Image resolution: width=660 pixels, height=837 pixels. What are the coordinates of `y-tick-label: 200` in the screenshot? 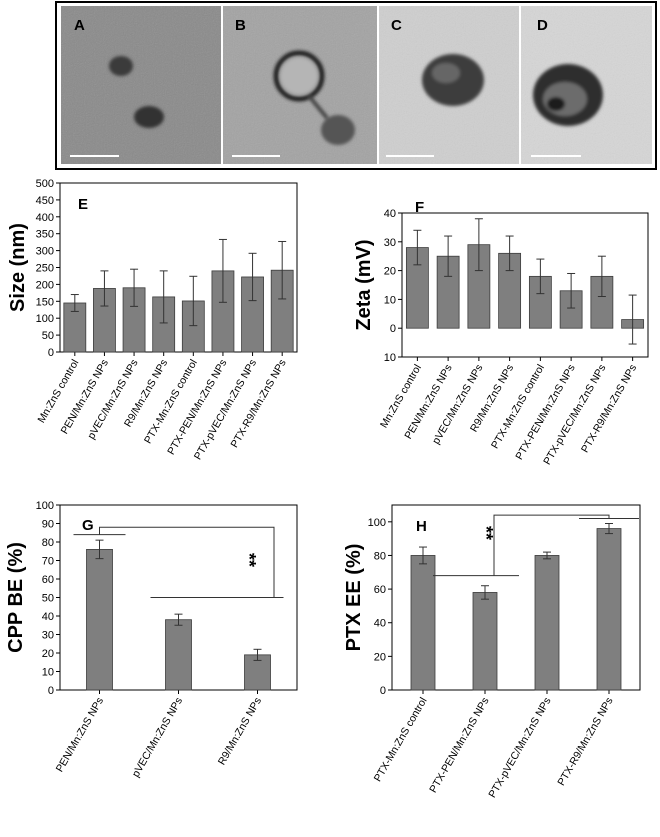 It's located at (45, 285).